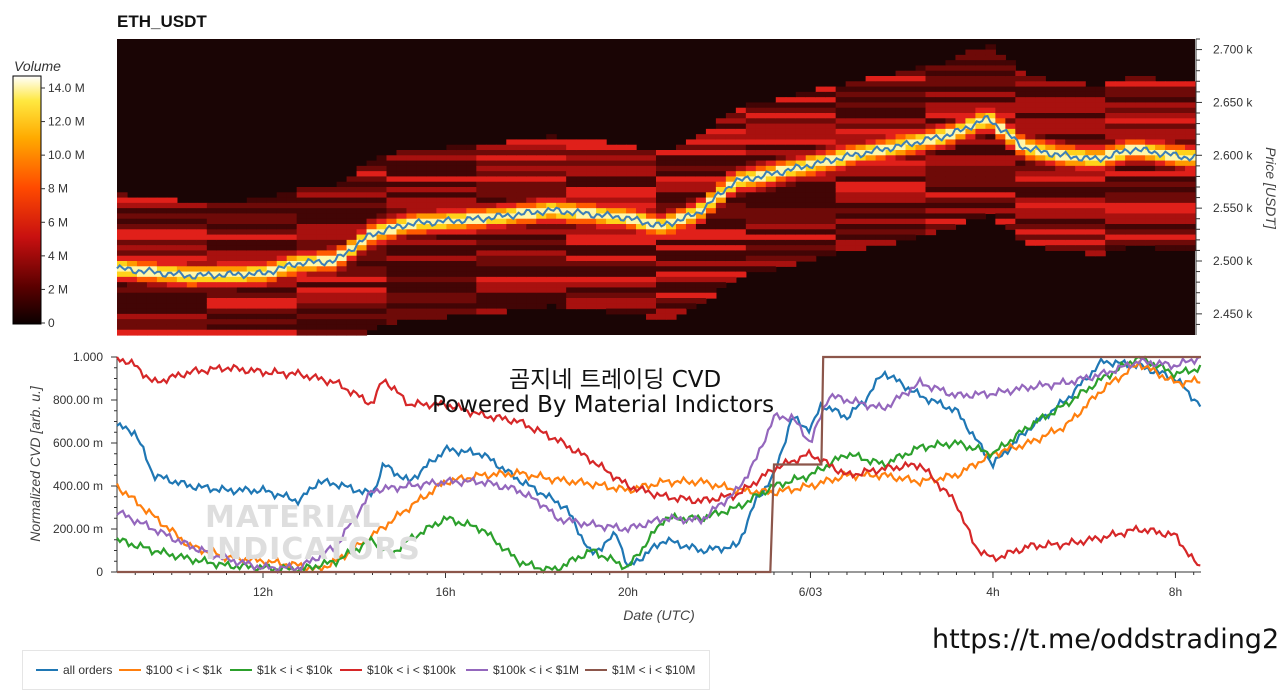  Describe the element at coordinates (640, 670) in the screenshot. I see `legend-item-1m-10m: $1M < i < $10M` at that location.